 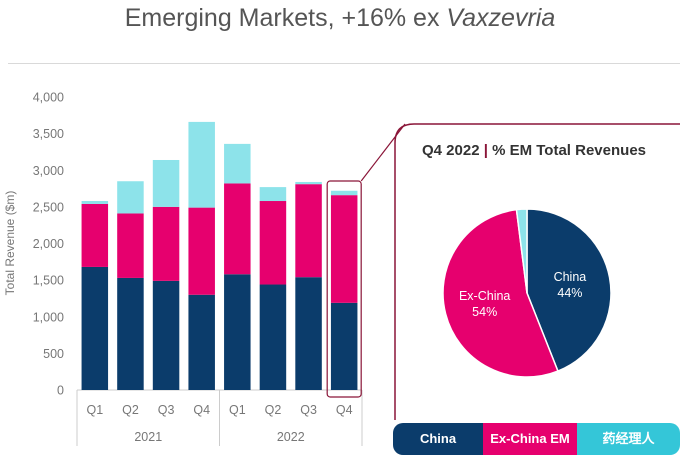 I want to click on y-axis-title: Total Revenue ($m), so click(x=10, y=243).